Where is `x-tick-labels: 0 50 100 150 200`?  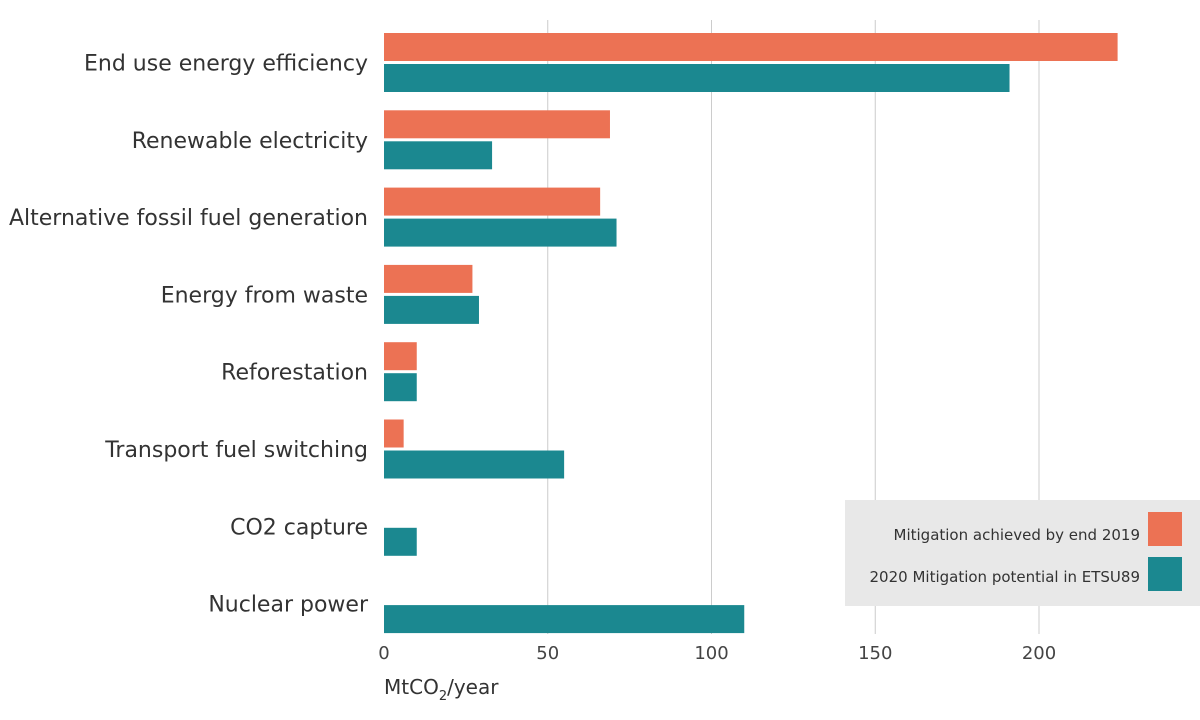
x-tick-labels: 0 50 100 150 200 is located at coordinates (717, 653).